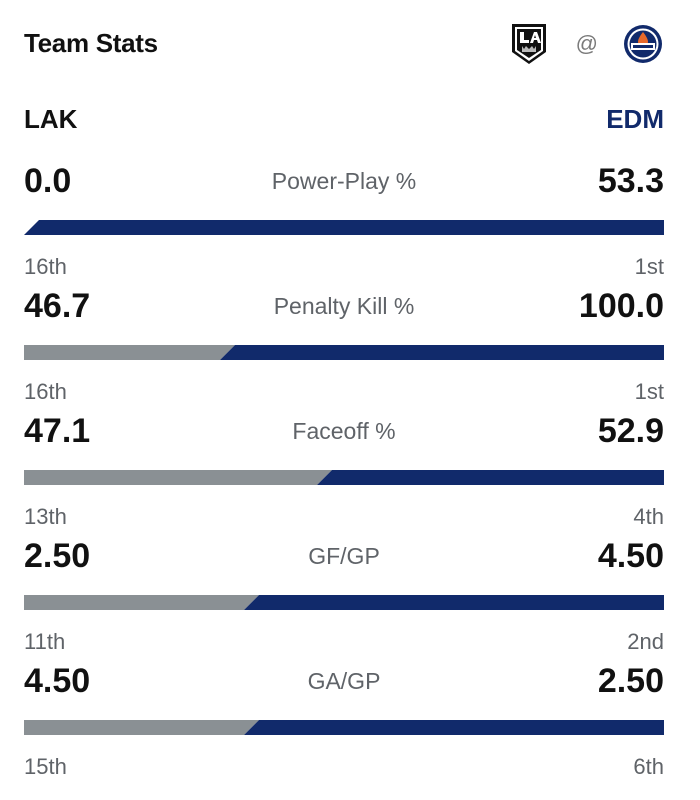  I want to click on home-stat-value: 4.50, so click(630, 556).